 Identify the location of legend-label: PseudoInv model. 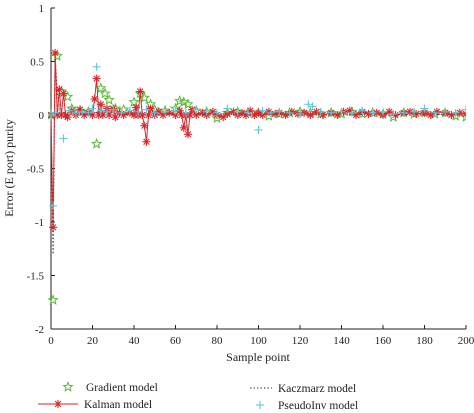
(318, 406).